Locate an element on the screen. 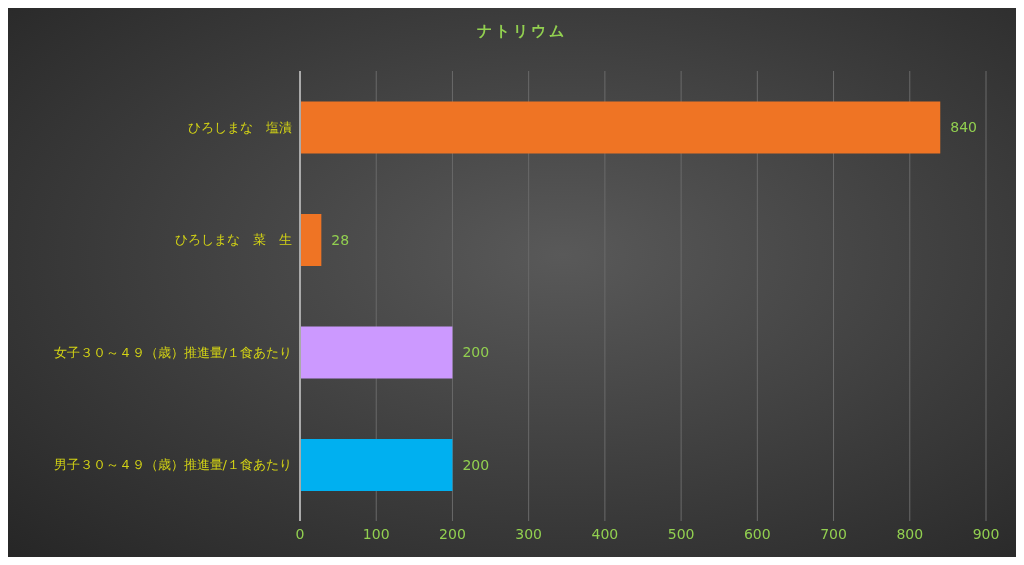  x-tick-label: 700 is located at coordinates (833, 533).